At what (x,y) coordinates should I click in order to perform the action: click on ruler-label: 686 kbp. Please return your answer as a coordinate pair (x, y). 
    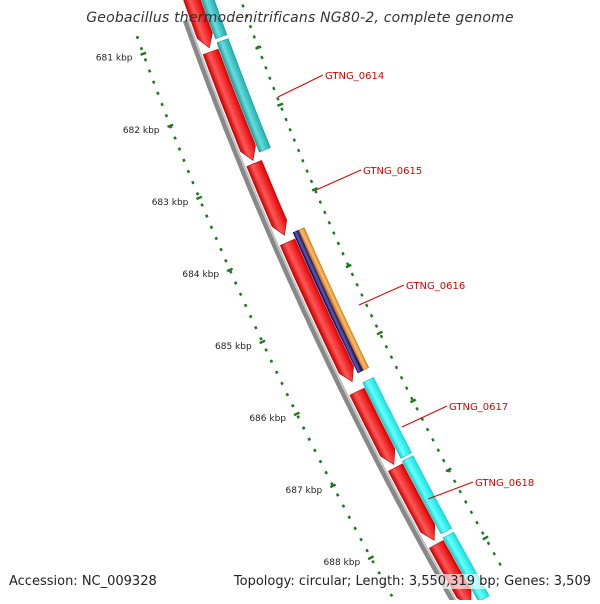
    Looking at the image, I should click on (267, 419).